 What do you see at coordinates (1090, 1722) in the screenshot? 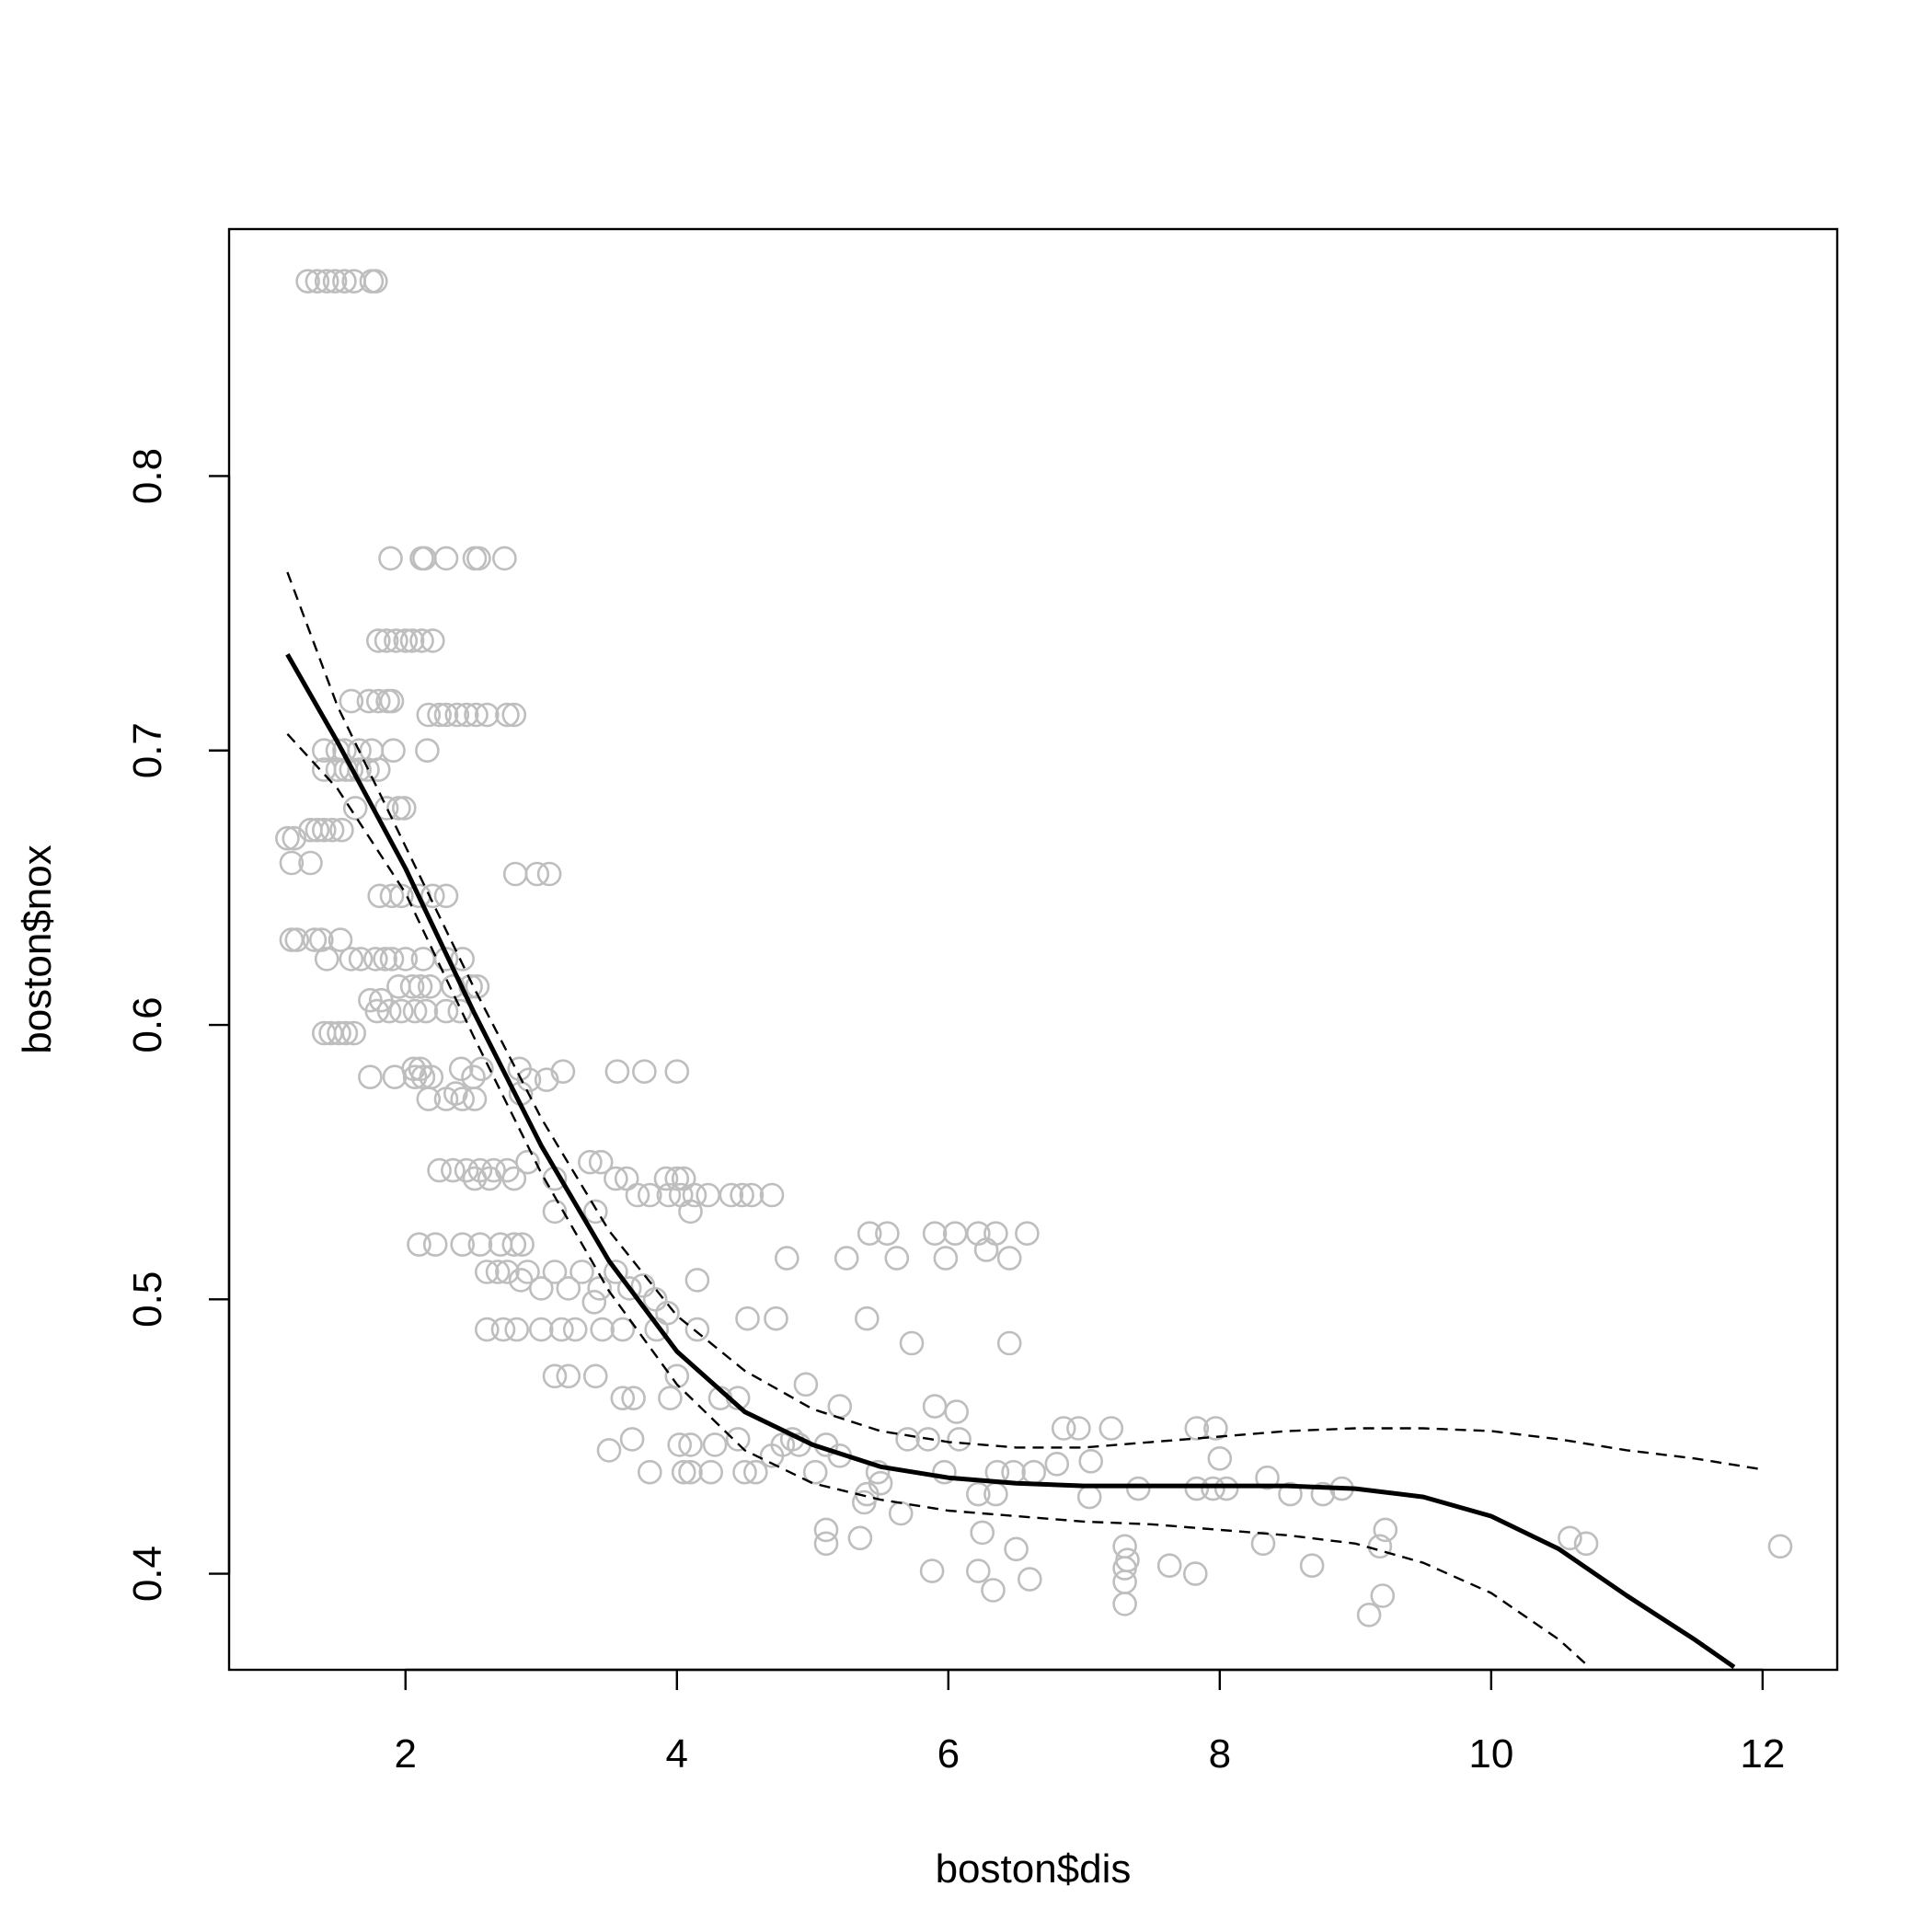
I see `x-axis: 2 4 6 8 10 12` at bounding box center [1090, 1722].